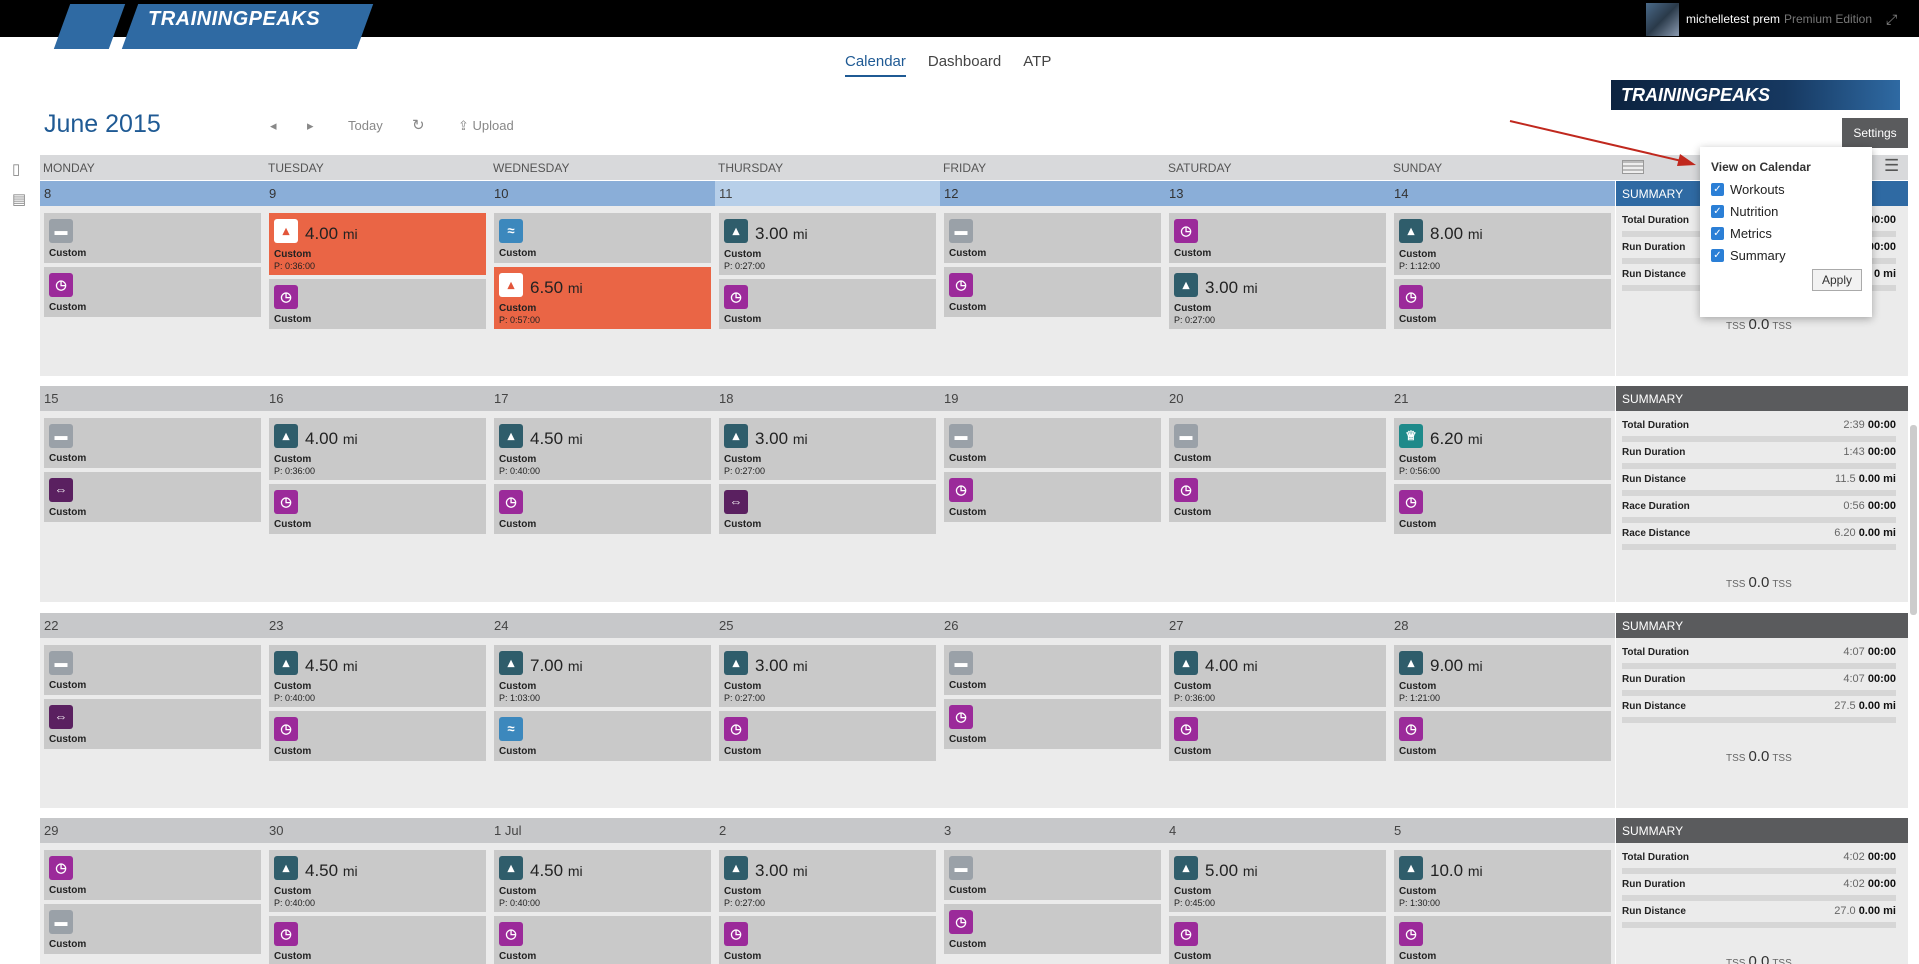 The height and width of the screenshot is (964, 1919). Describe the element at coordinates (19, 199) in the screenshot. I see `notes-icon: ▤` at that location.